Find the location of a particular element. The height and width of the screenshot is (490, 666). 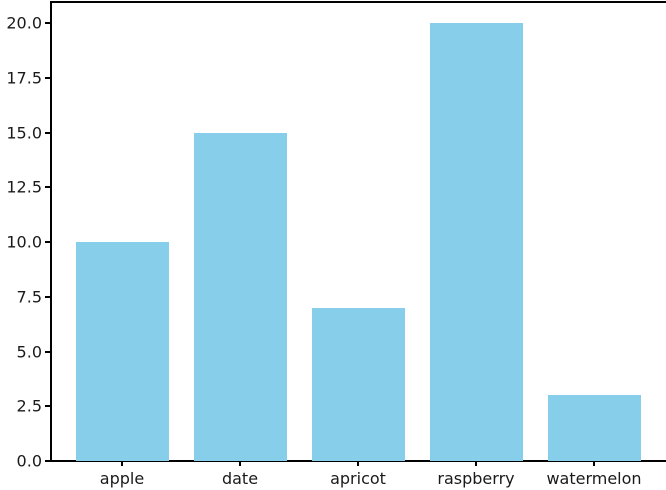

y-tick-label-2.5: 2.5 is located at coordinates (29, 406).